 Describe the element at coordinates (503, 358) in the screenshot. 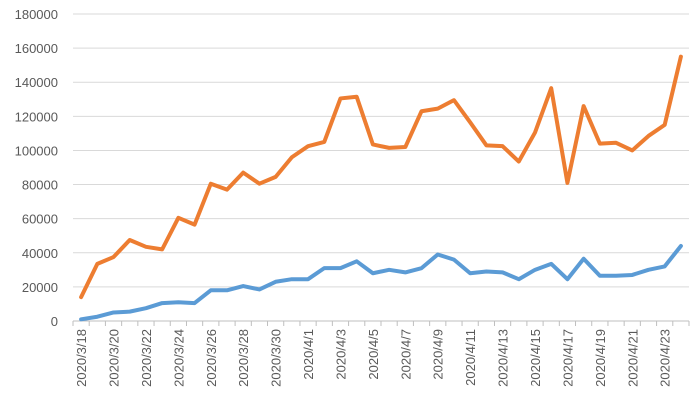

I see `x-tick-label: 2020/4/13` at that location.